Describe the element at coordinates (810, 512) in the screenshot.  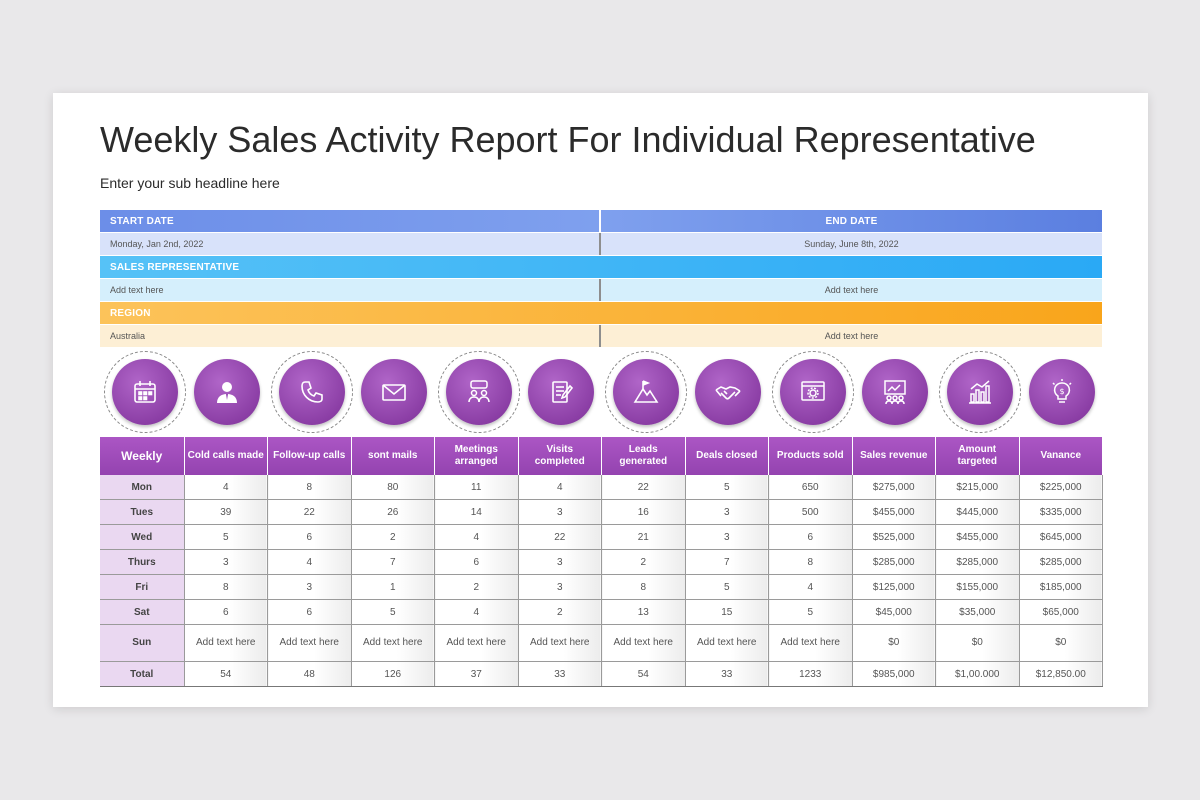
I see `table-cell: 500` at that location.